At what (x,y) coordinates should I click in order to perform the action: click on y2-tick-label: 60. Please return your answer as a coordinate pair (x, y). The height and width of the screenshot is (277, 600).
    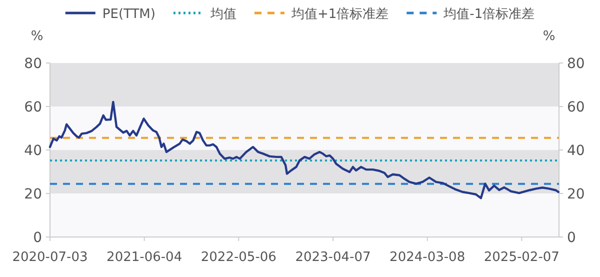
    Looking at the image, I should click on (576, 108).